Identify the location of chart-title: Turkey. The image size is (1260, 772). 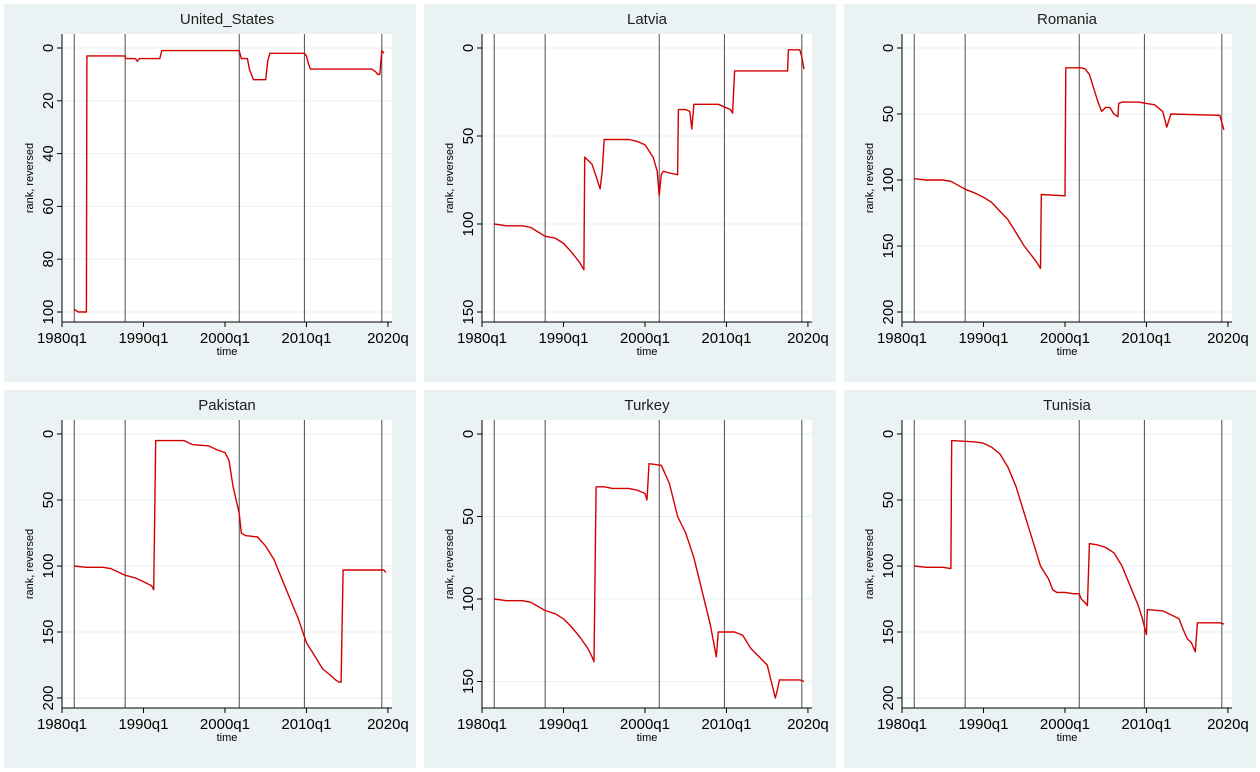
(647, 405).